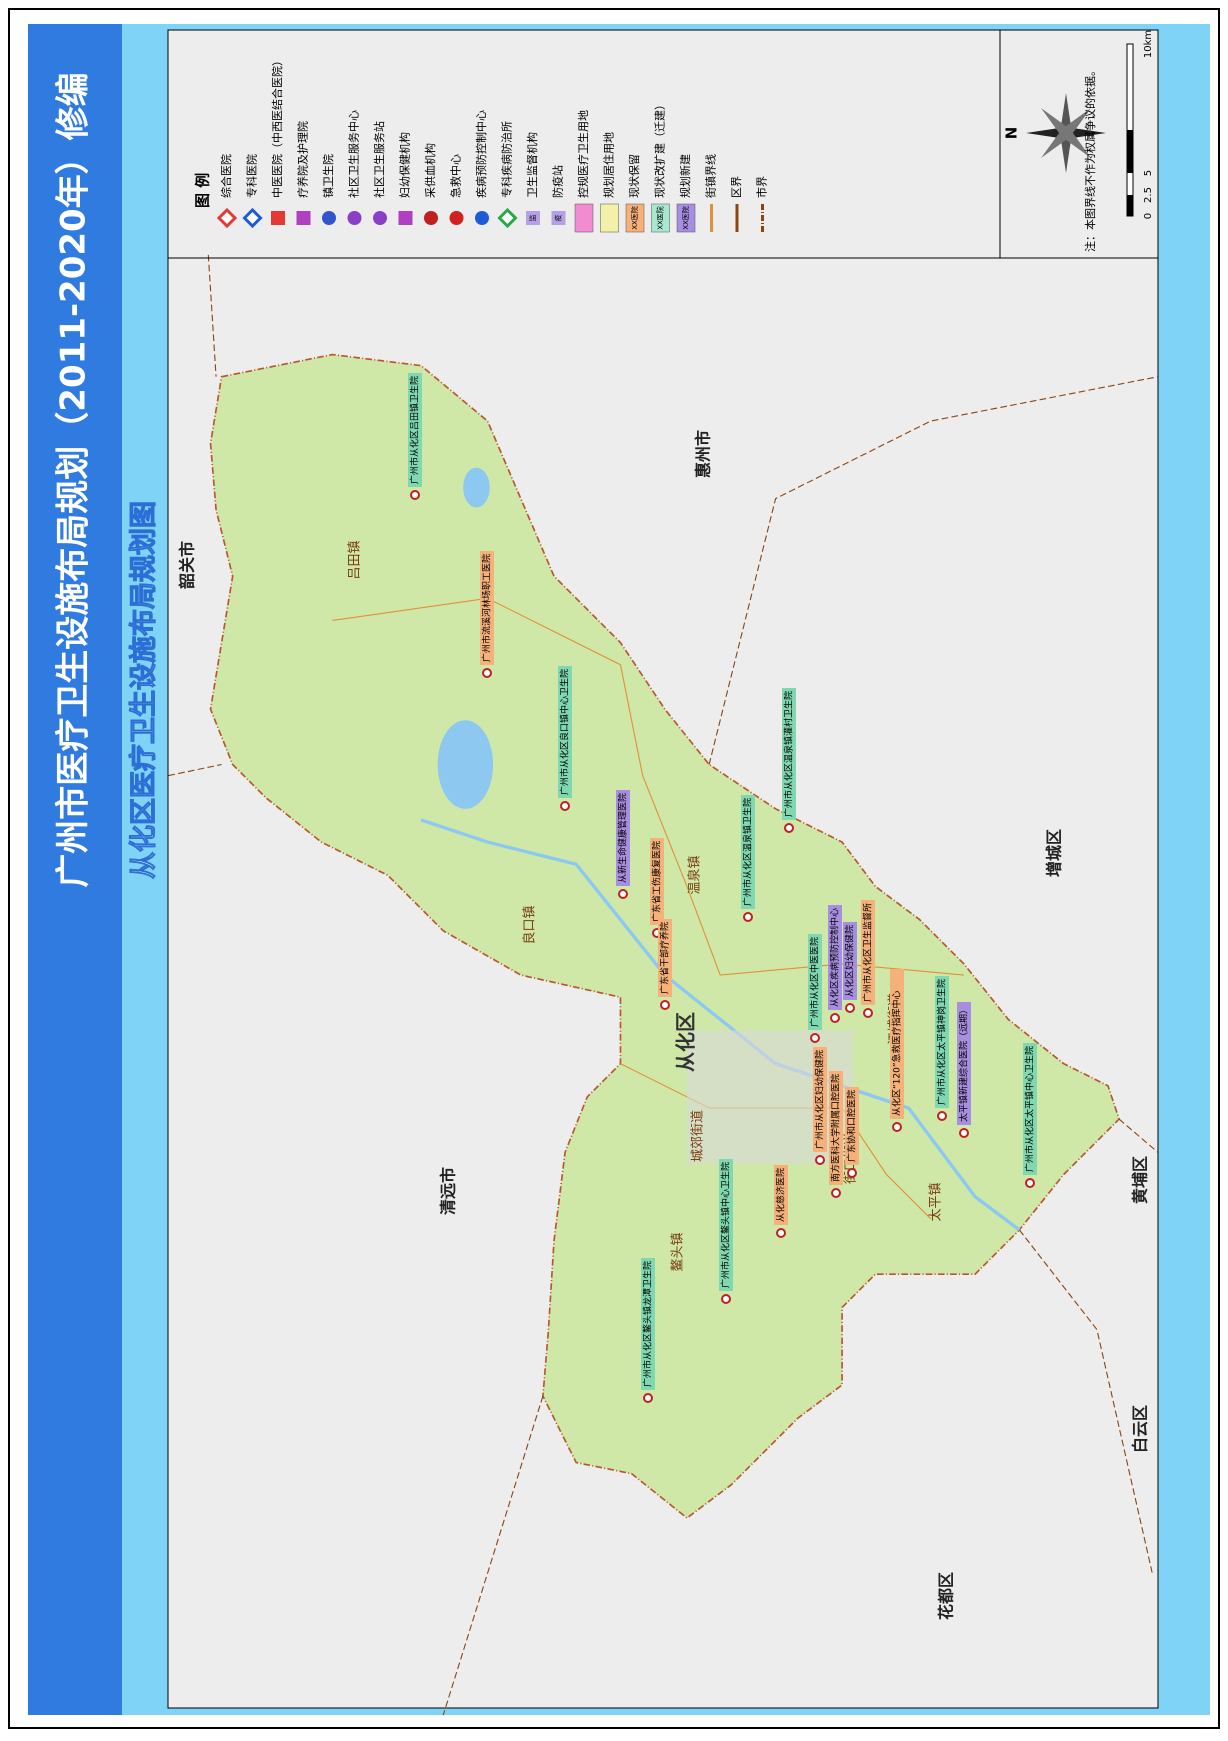  I want to click on legend-item: 社区卫生服务中心, so click(354, 154).